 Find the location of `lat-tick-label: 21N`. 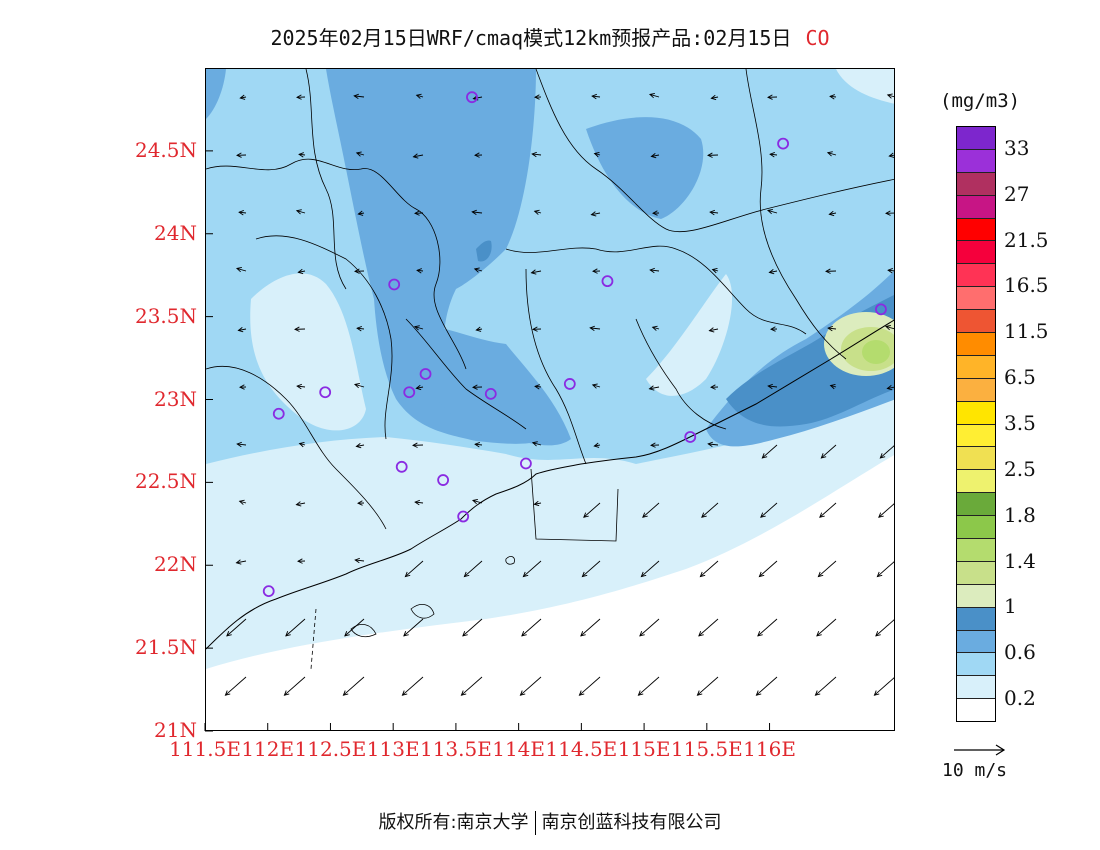

lat-tick-label: 21N is located at coordinates (175, 730).